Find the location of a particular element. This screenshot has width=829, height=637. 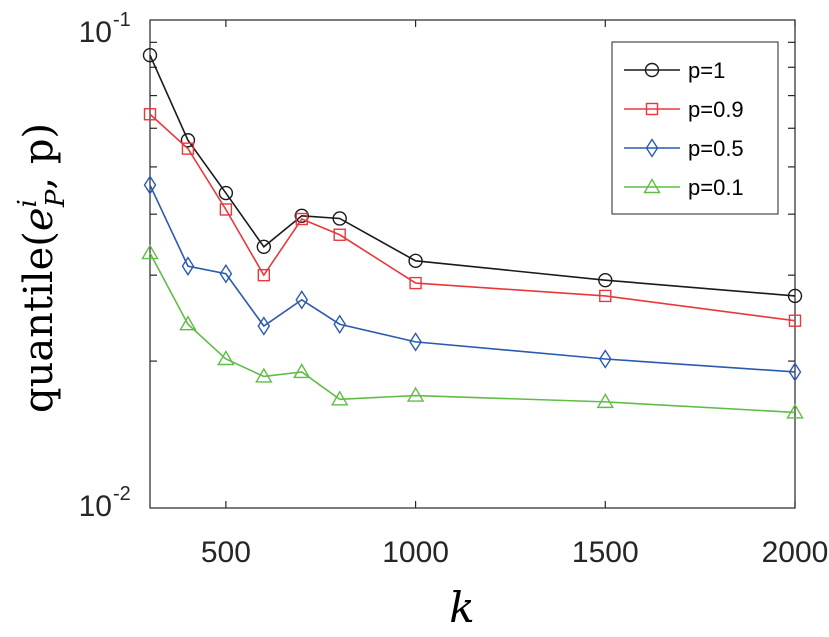

legend-label: p=0.1 is located at coordinates (716, 187).